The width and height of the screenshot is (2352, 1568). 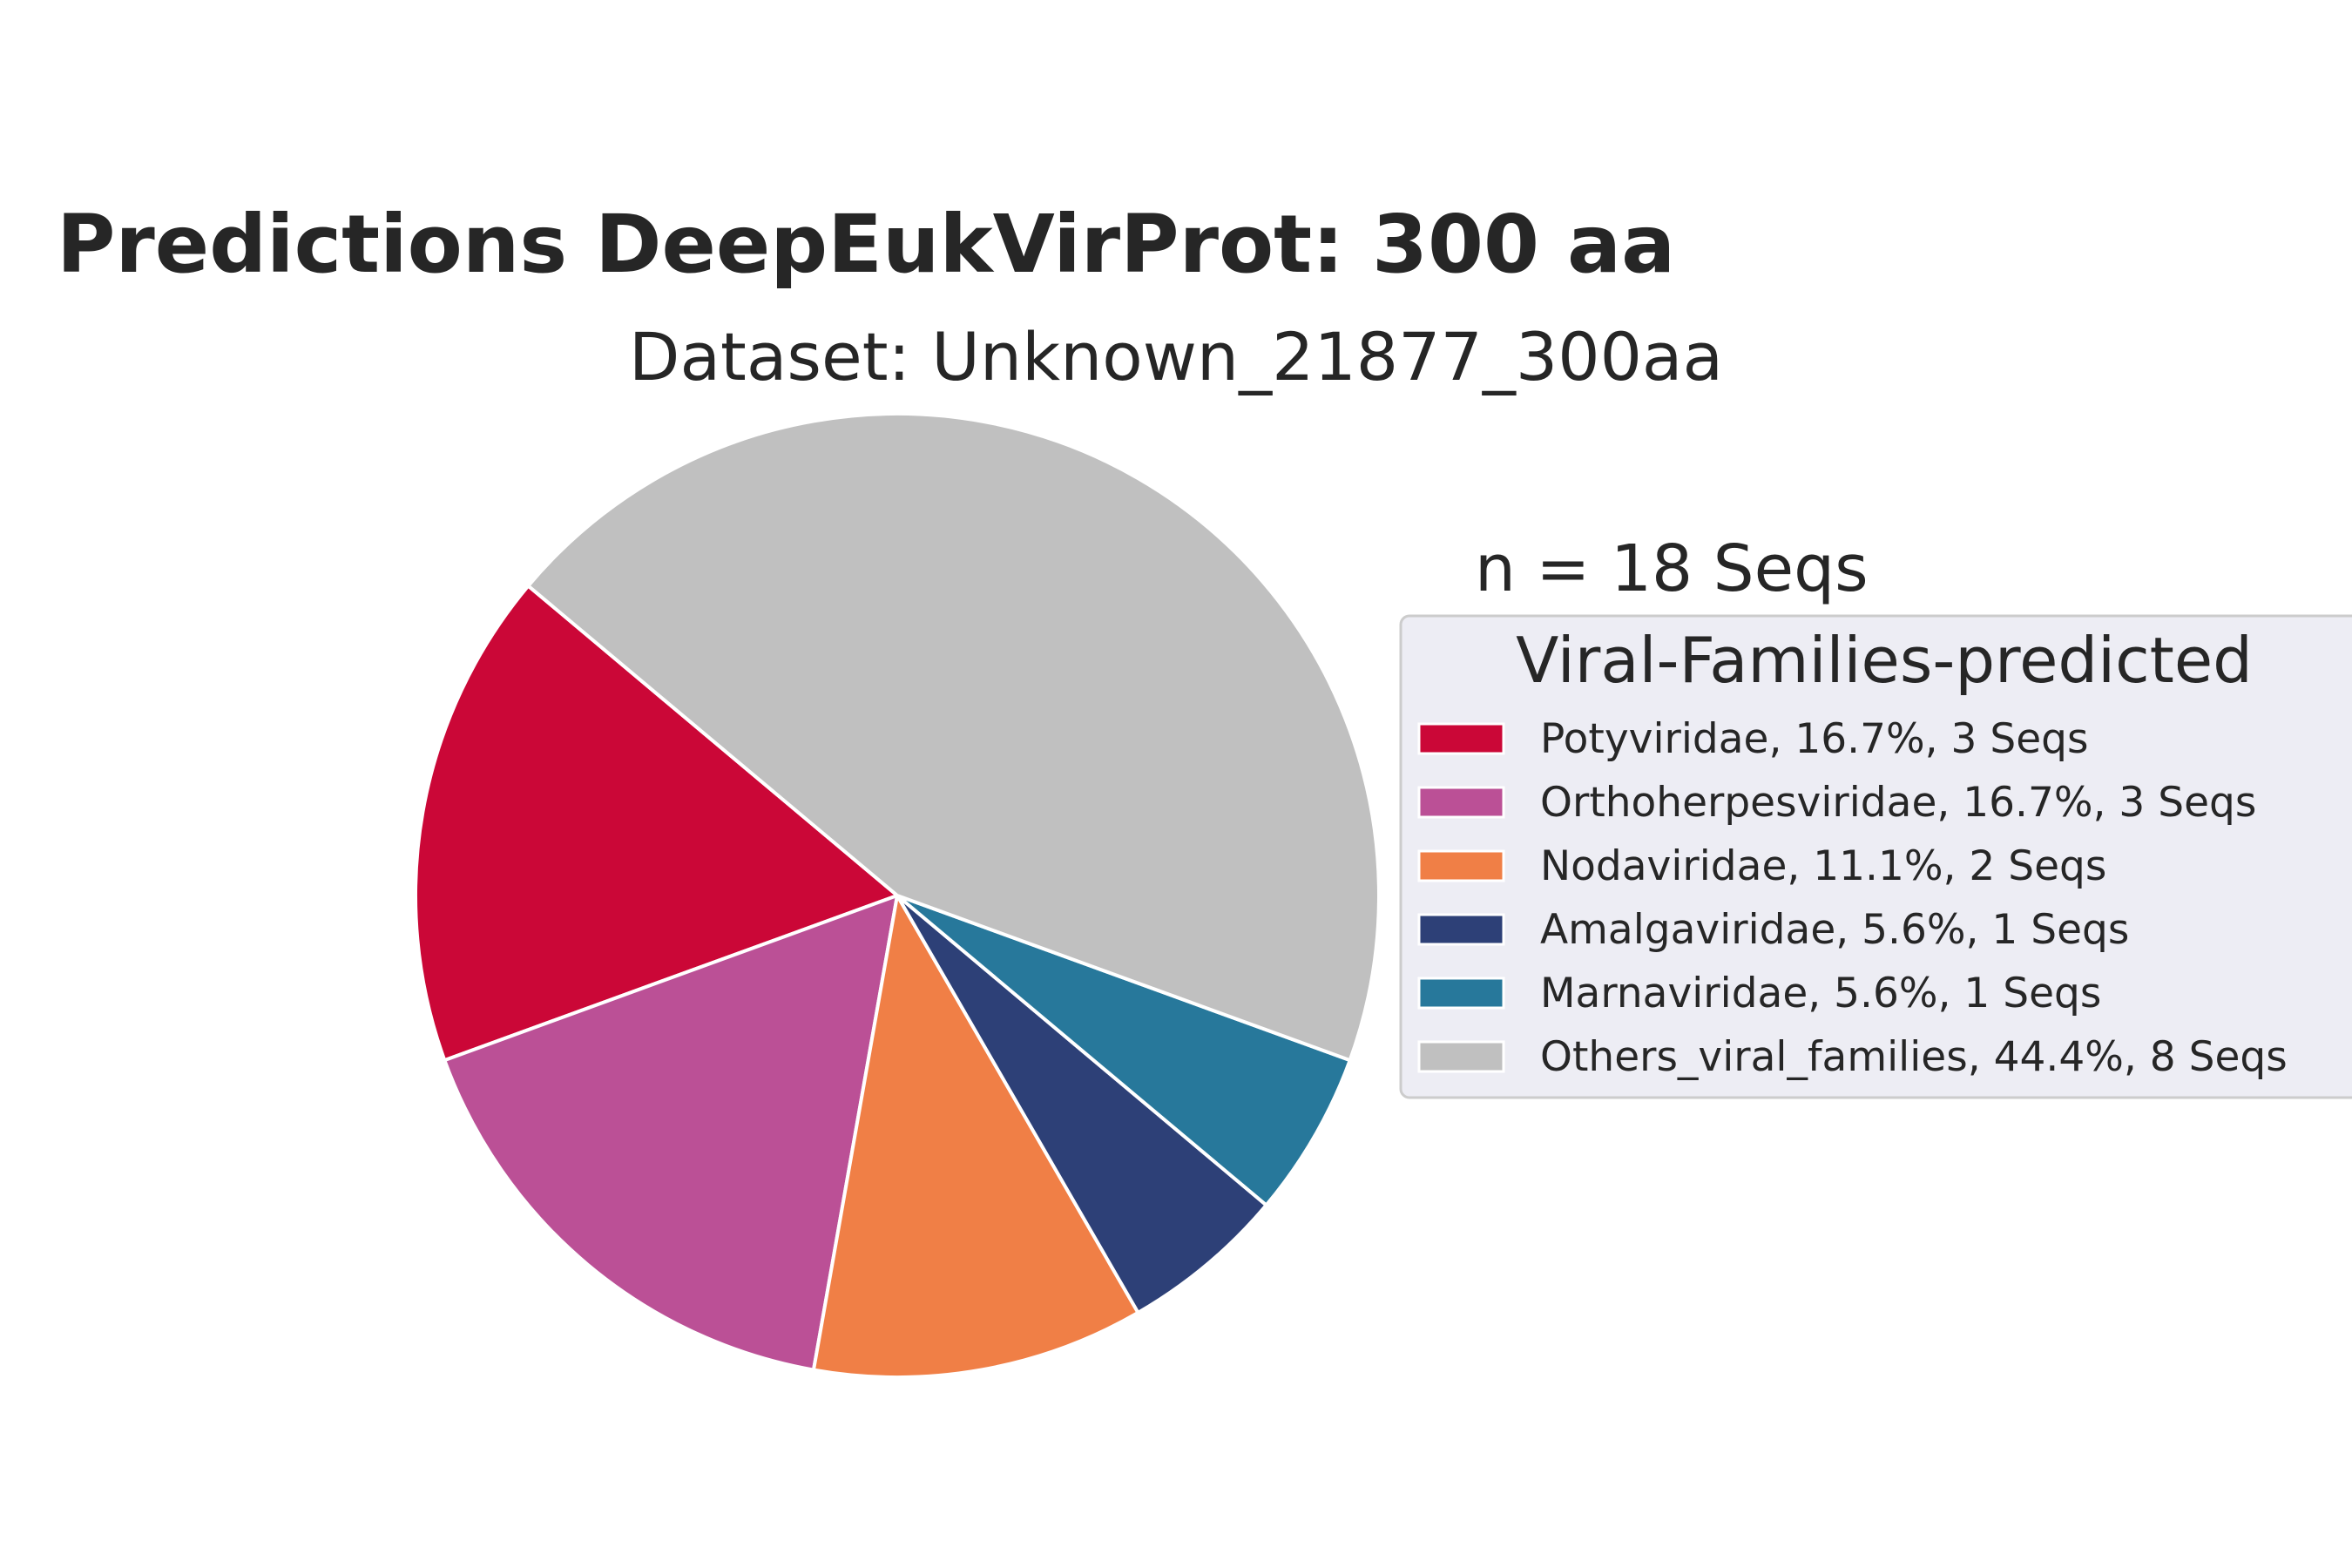 What do you see at coordinates (1885, 660) in the screenshot?
I see `legend-title: Viral-Families-predicted` at bounding box center [1885, 660].